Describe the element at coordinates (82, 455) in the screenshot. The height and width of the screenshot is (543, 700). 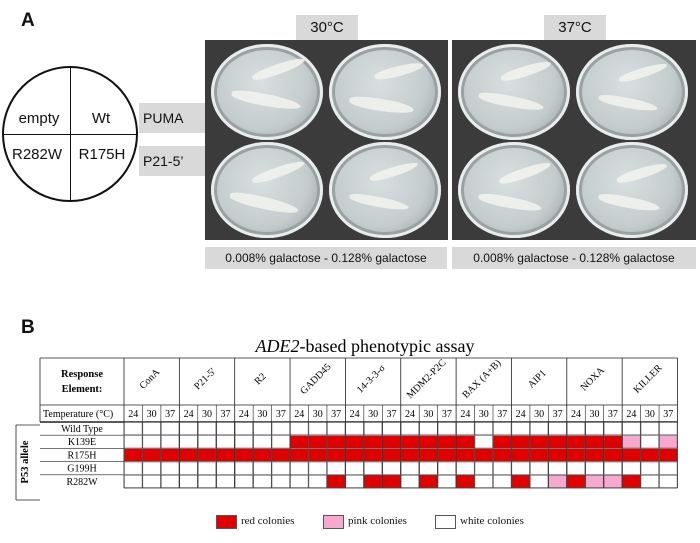
I see `allele-label: R175H` at that location.